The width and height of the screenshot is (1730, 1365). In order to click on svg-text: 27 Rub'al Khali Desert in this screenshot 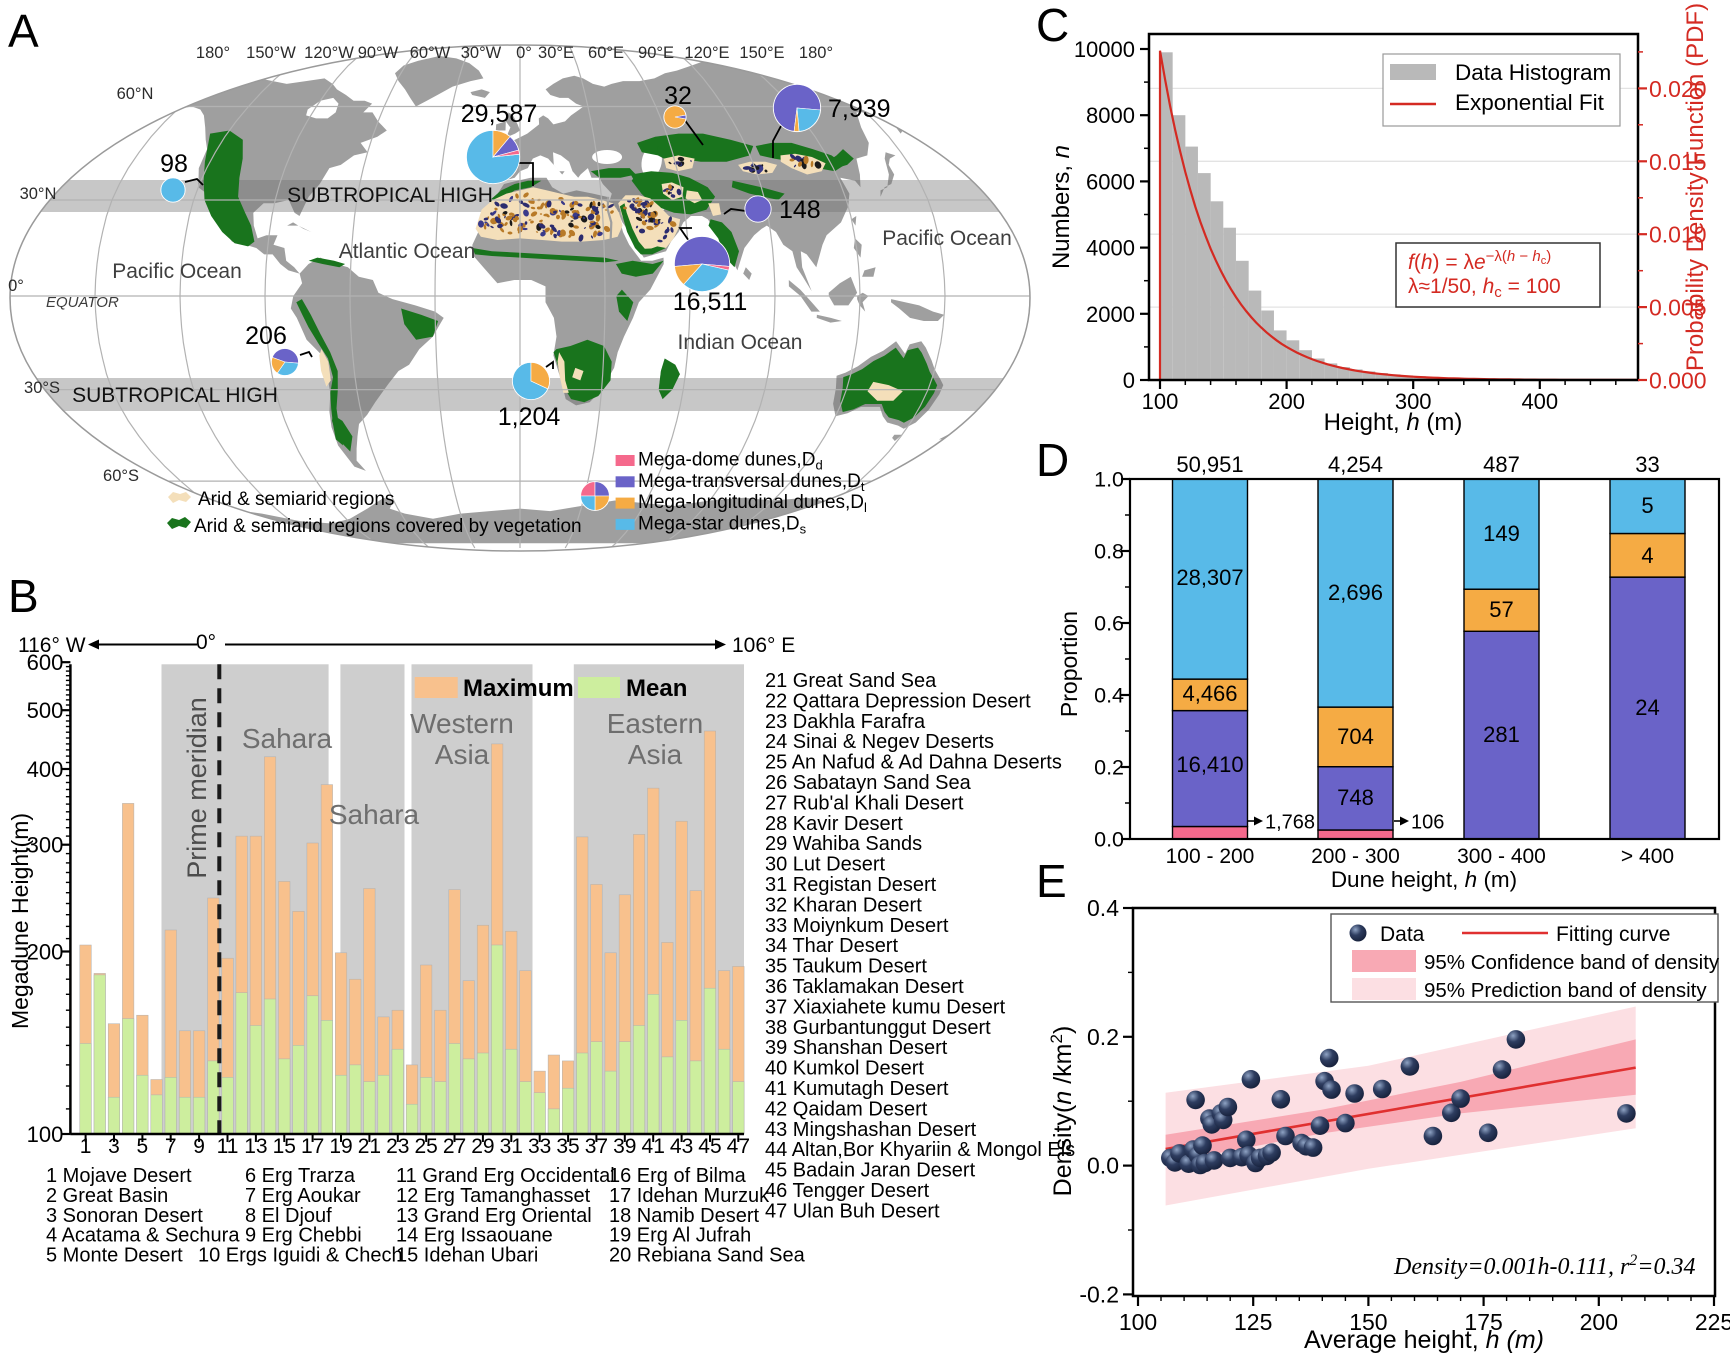, I will do `click(864, 803)`.